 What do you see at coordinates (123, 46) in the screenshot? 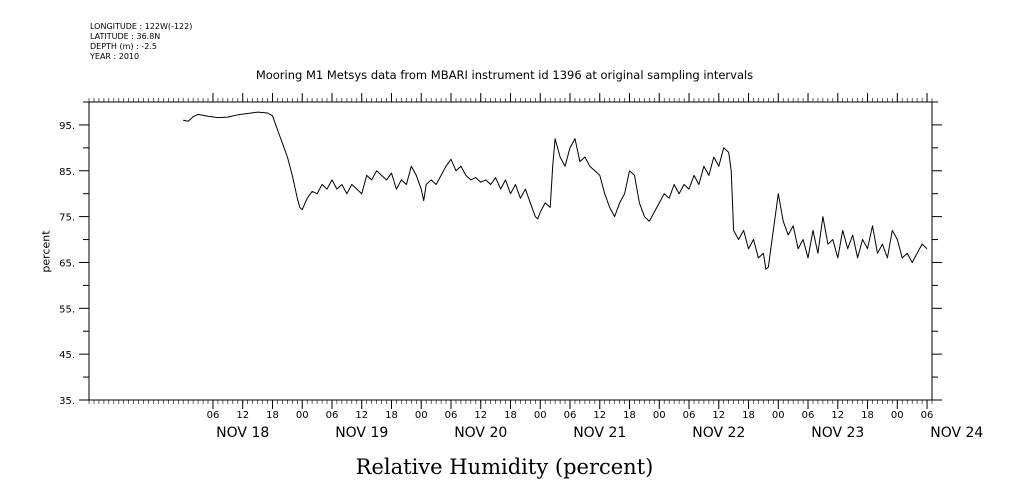
I see `depth-label: DEPTH (m) : -2.5` at bounding box center [123, 46].